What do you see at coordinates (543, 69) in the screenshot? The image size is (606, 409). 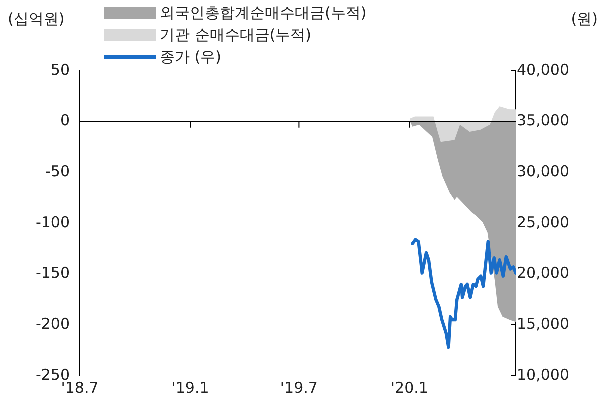 I see `y2-tick-label: 40,000` at bounding box center [543, 69].